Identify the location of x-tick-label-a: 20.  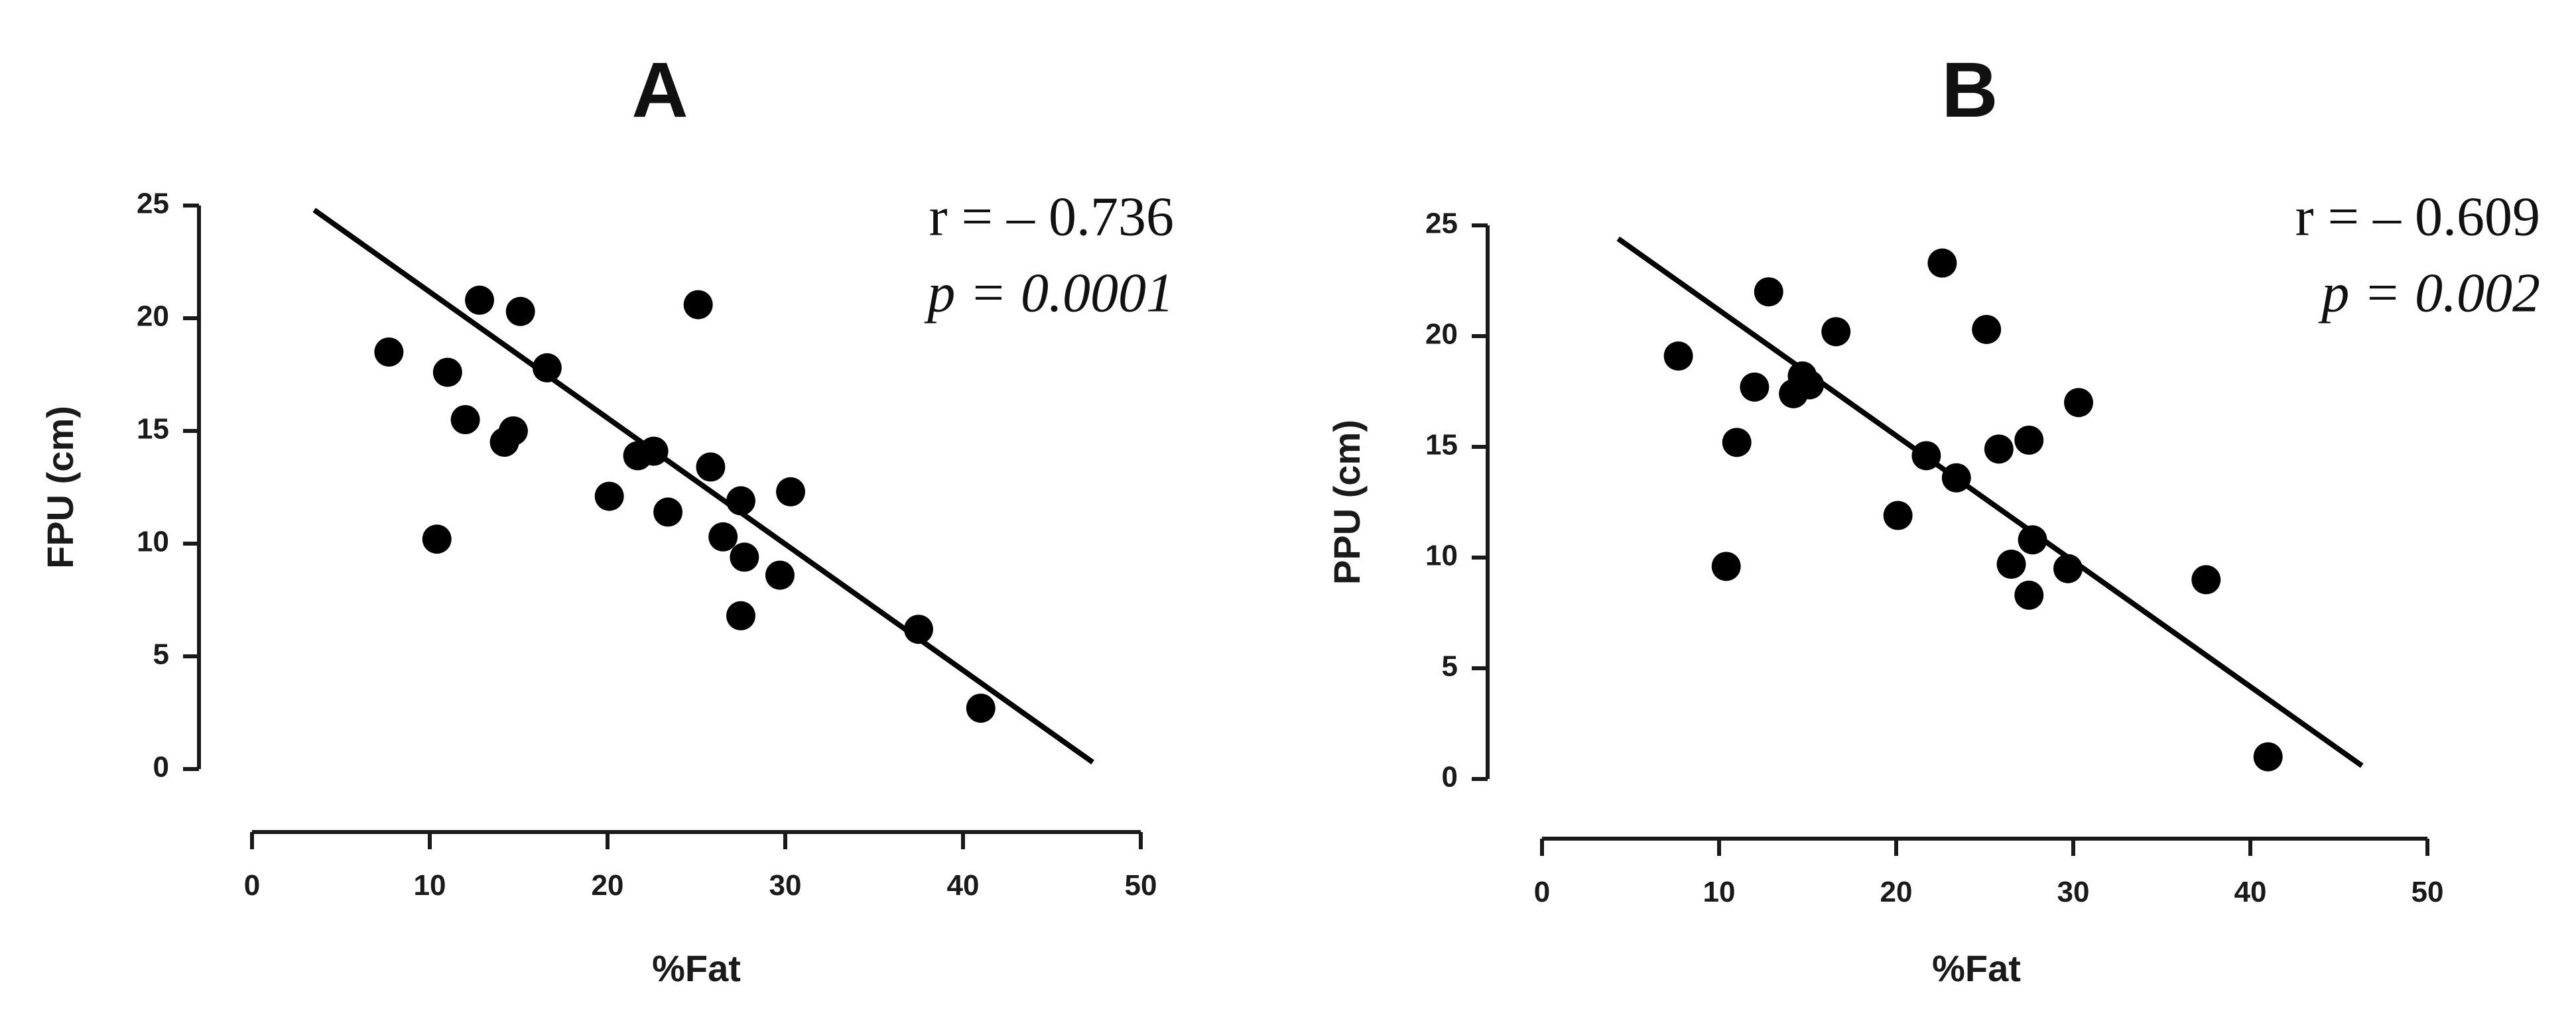
(608, 886).